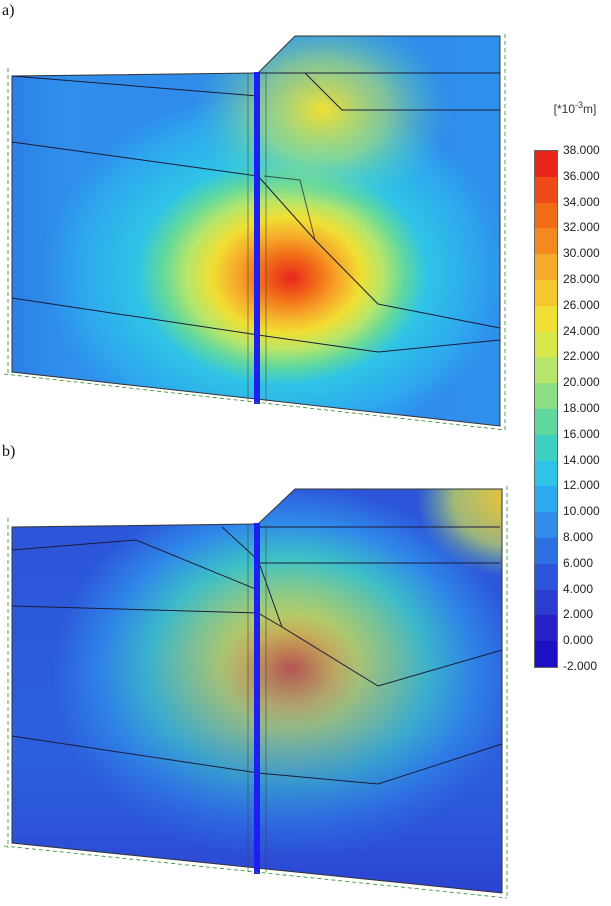  Describe the element at coordinates (581, 201) in the screenshot. I see `legend-tick-label: 34.000` at that location.